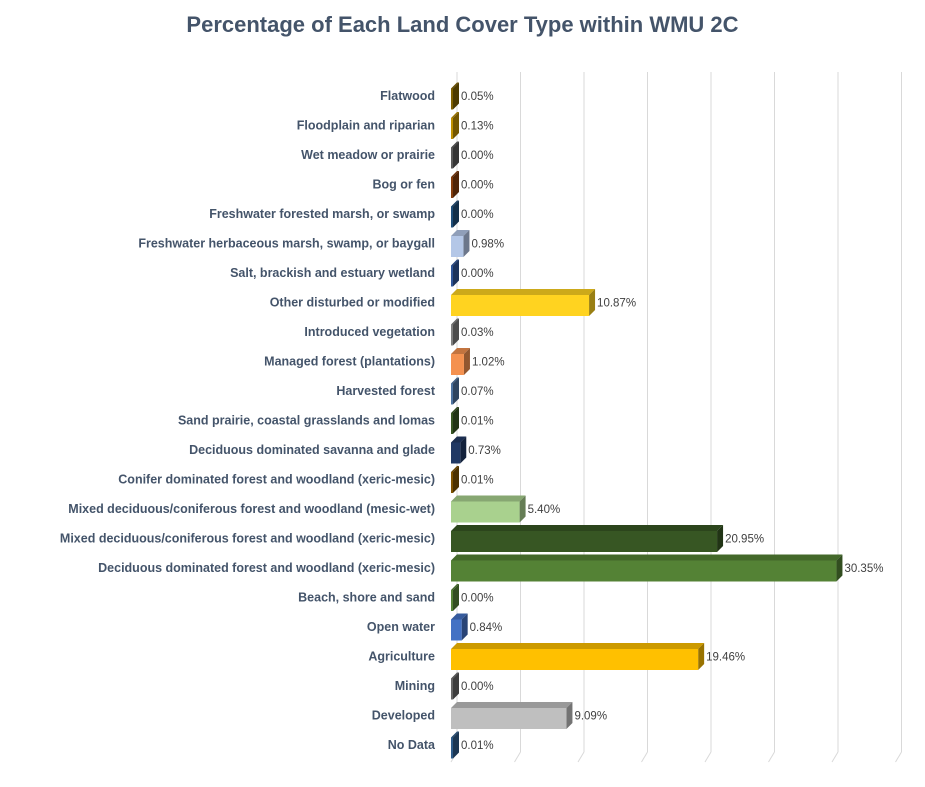  Describe the element at coordinates (863, 569) in the screenshot. I see `data-label: 30.35%` at that location.